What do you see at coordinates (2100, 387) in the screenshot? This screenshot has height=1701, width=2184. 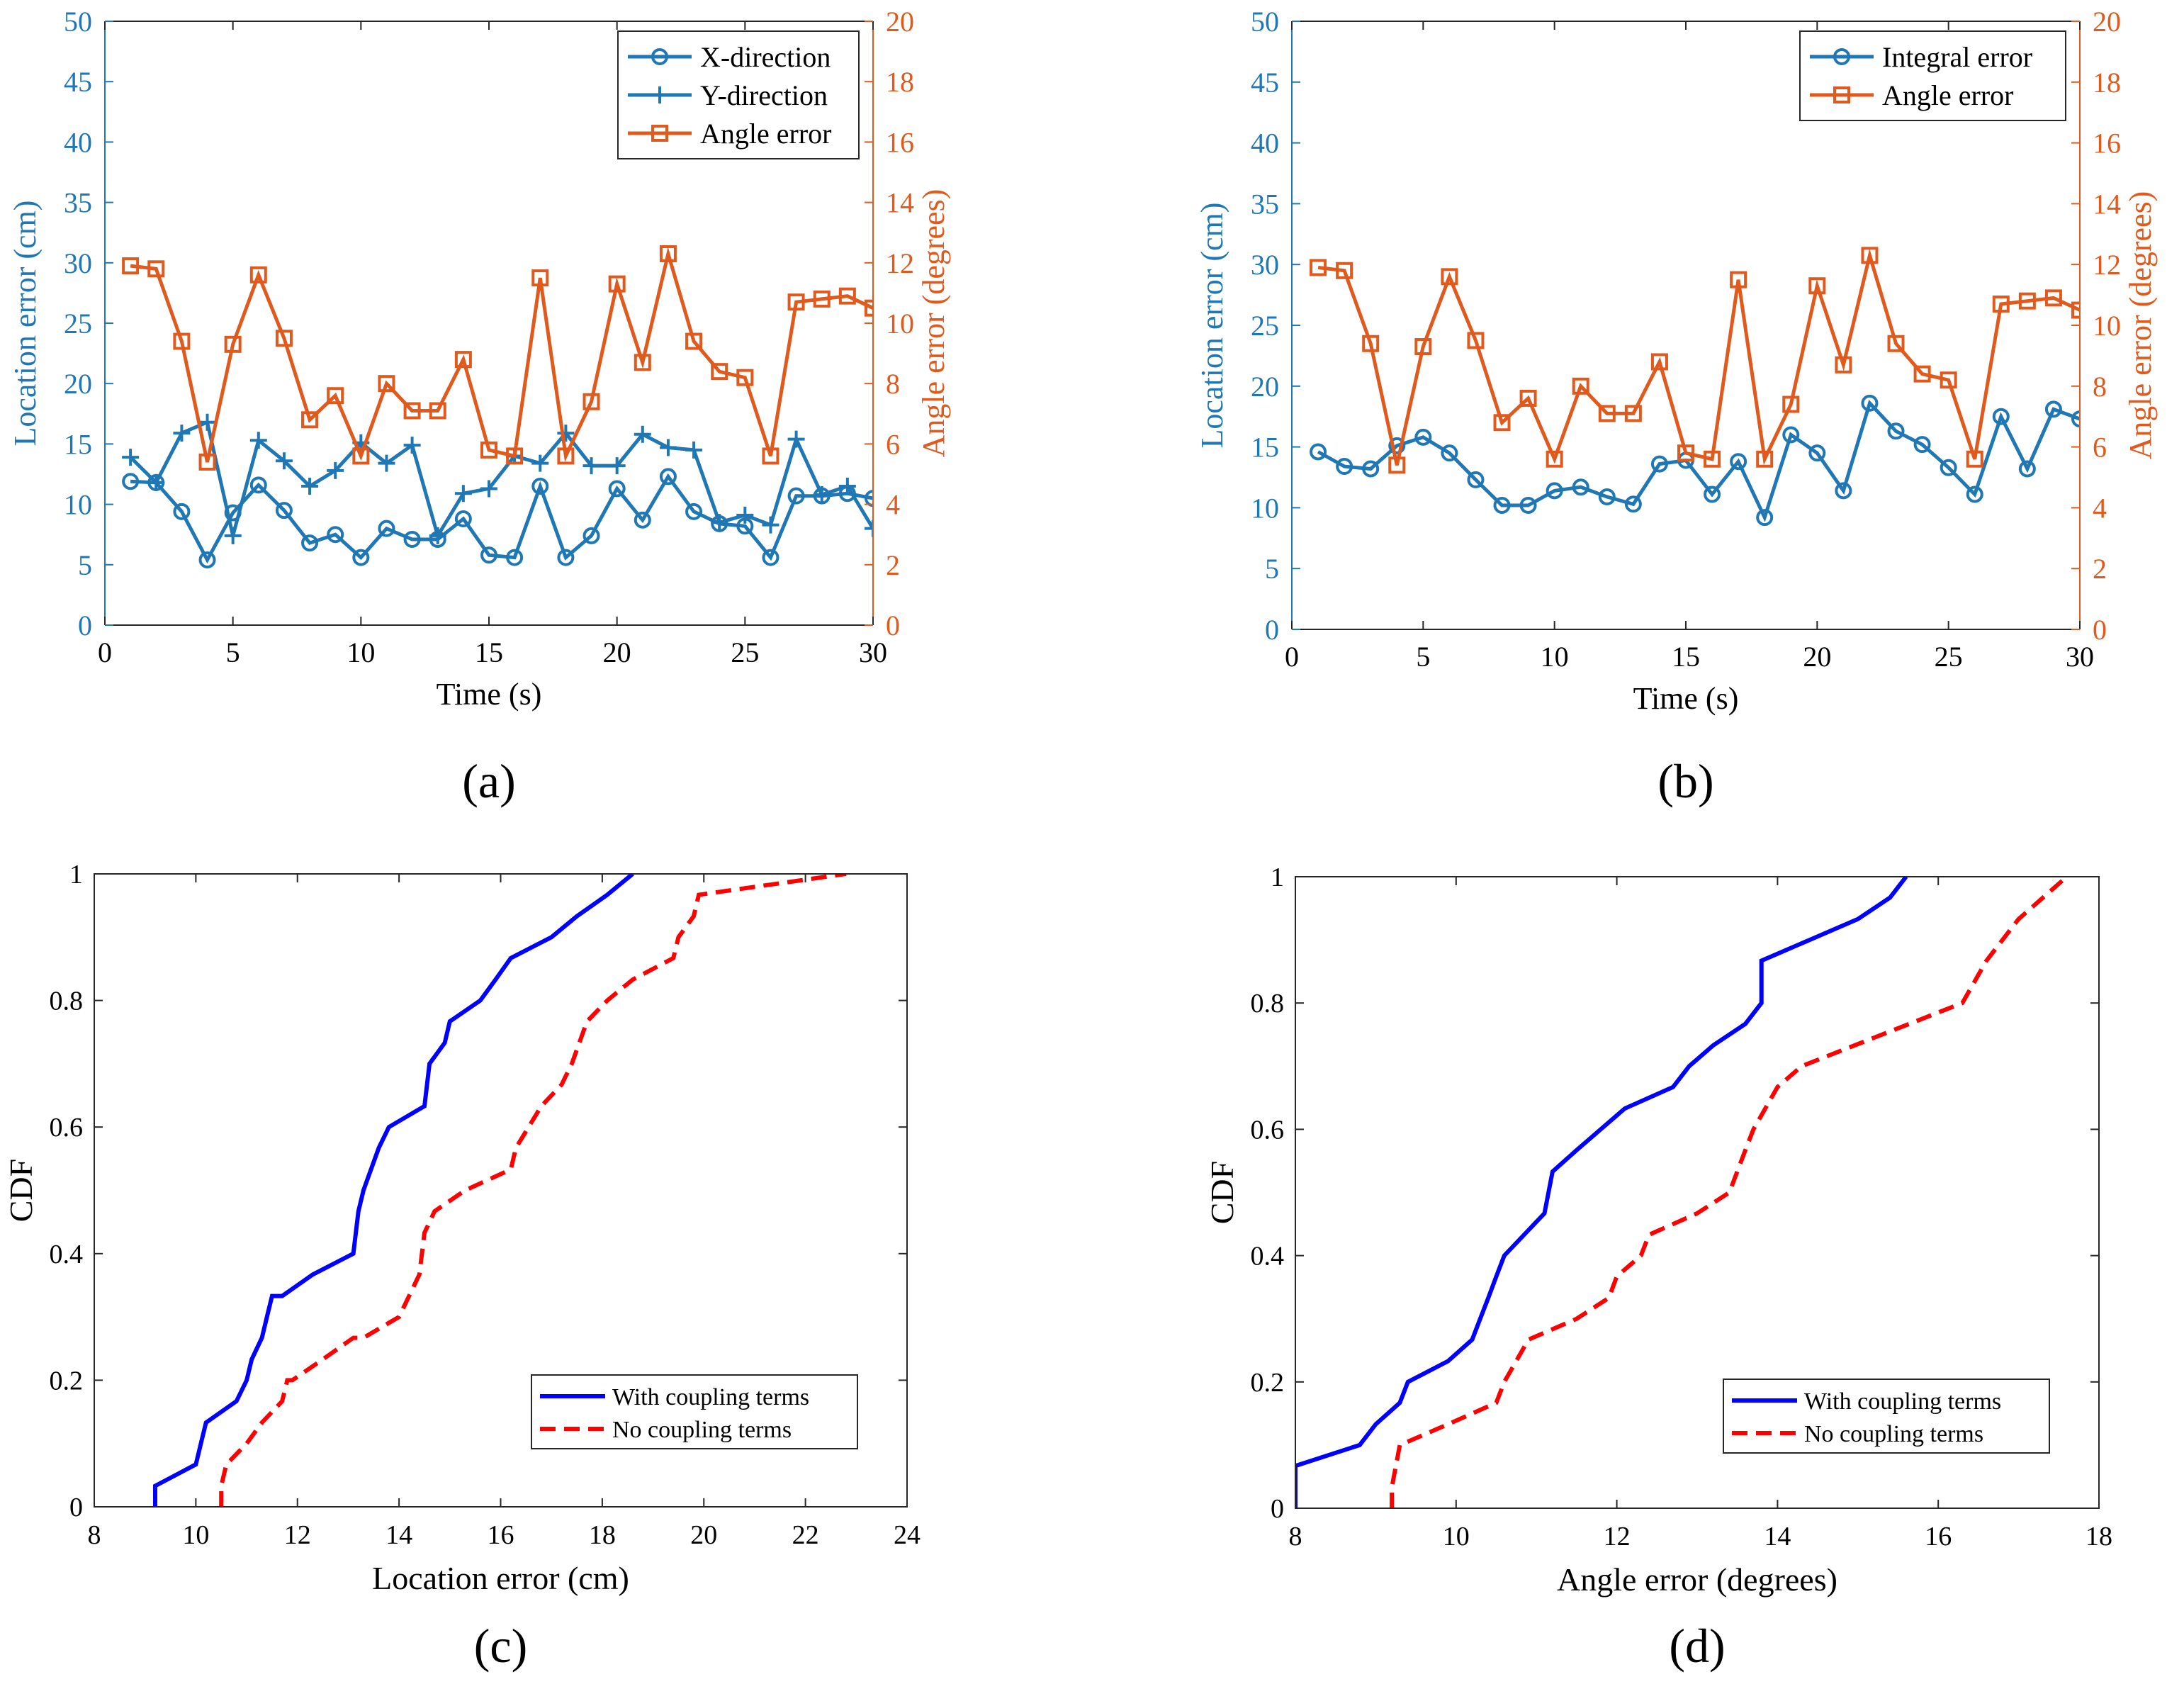 I see `y-tick-label-right: 8` at bounding box center [2100, 387].